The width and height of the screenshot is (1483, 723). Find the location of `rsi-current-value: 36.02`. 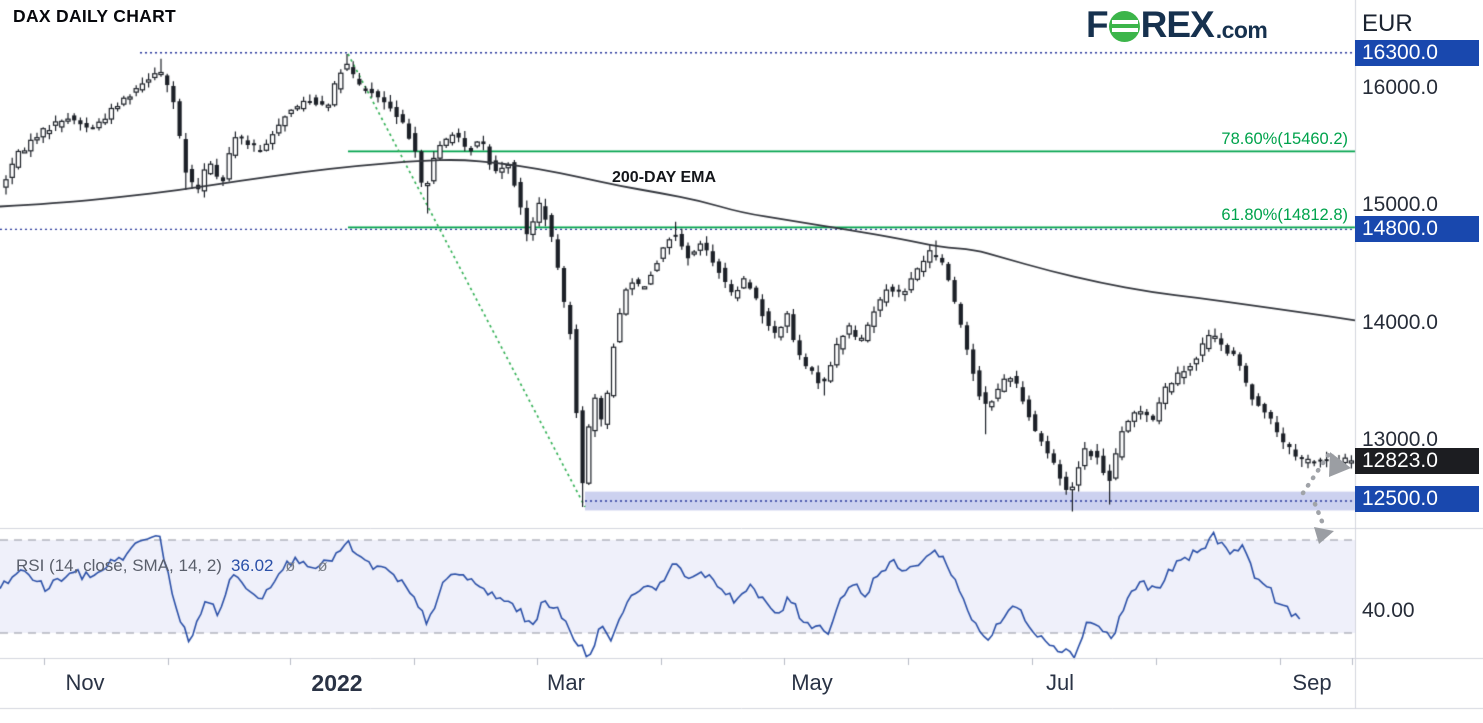

rsi-current-value: 36.02 is located at coordinates (252, 565).